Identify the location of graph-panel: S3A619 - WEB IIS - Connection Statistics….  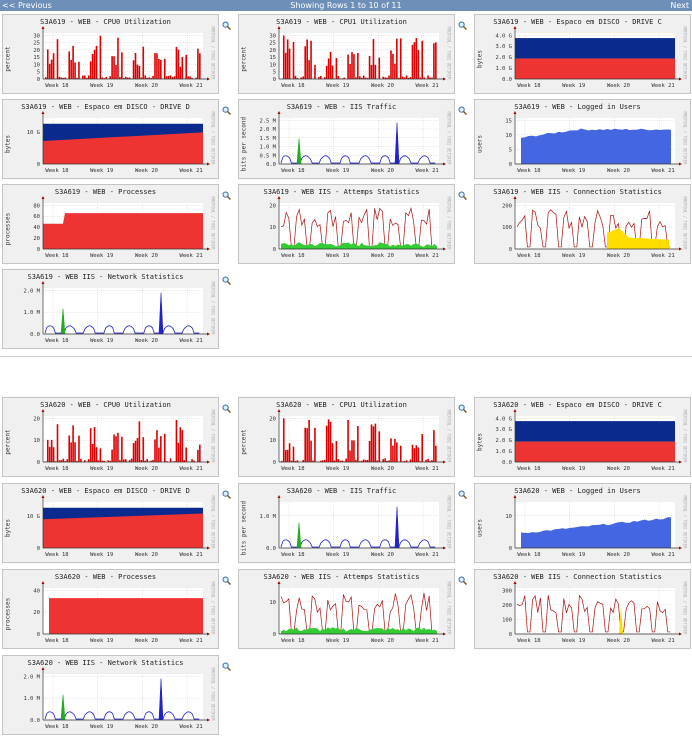
(582, 224).